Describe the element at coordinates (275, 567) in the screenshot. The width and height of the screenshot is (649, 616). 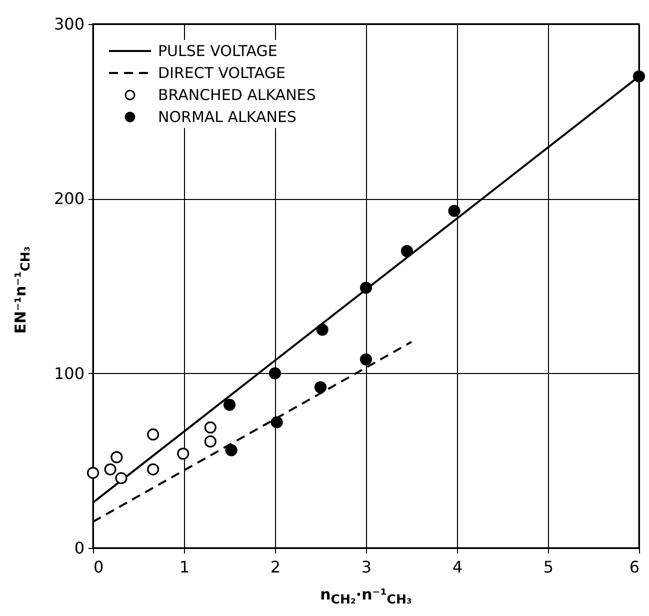
I see `x-tick-label: 2` at that location.